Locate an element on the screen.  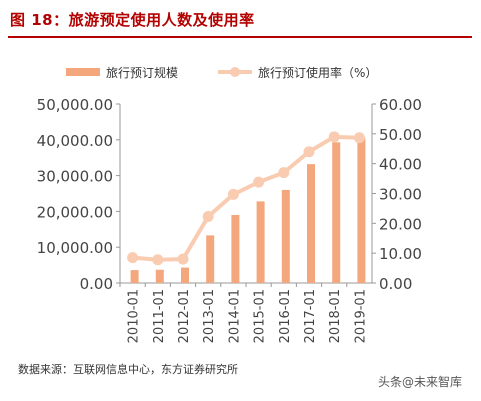
x-tick-label: 2011-01 is located at coordinates (159, 316).